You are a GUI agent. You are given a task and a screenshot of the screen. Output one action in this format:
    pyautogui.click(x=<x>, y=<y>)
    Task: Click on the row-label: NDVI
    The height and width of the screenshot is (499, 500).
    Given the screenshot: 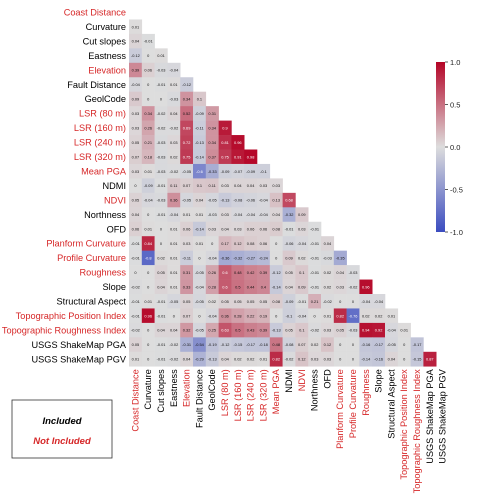 What is the action you would take?
    pyautogui.click(x=115, y=200)
    